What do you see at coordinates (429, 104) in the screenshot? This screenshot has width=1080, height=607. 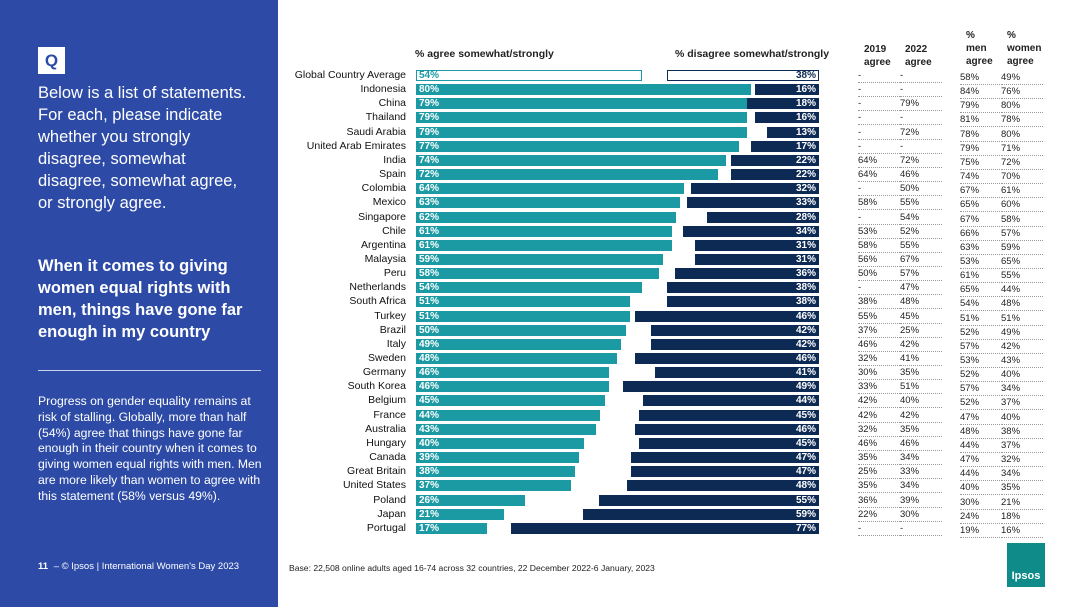 I see `agree-value: 79%` at bounding box center [429, 104].